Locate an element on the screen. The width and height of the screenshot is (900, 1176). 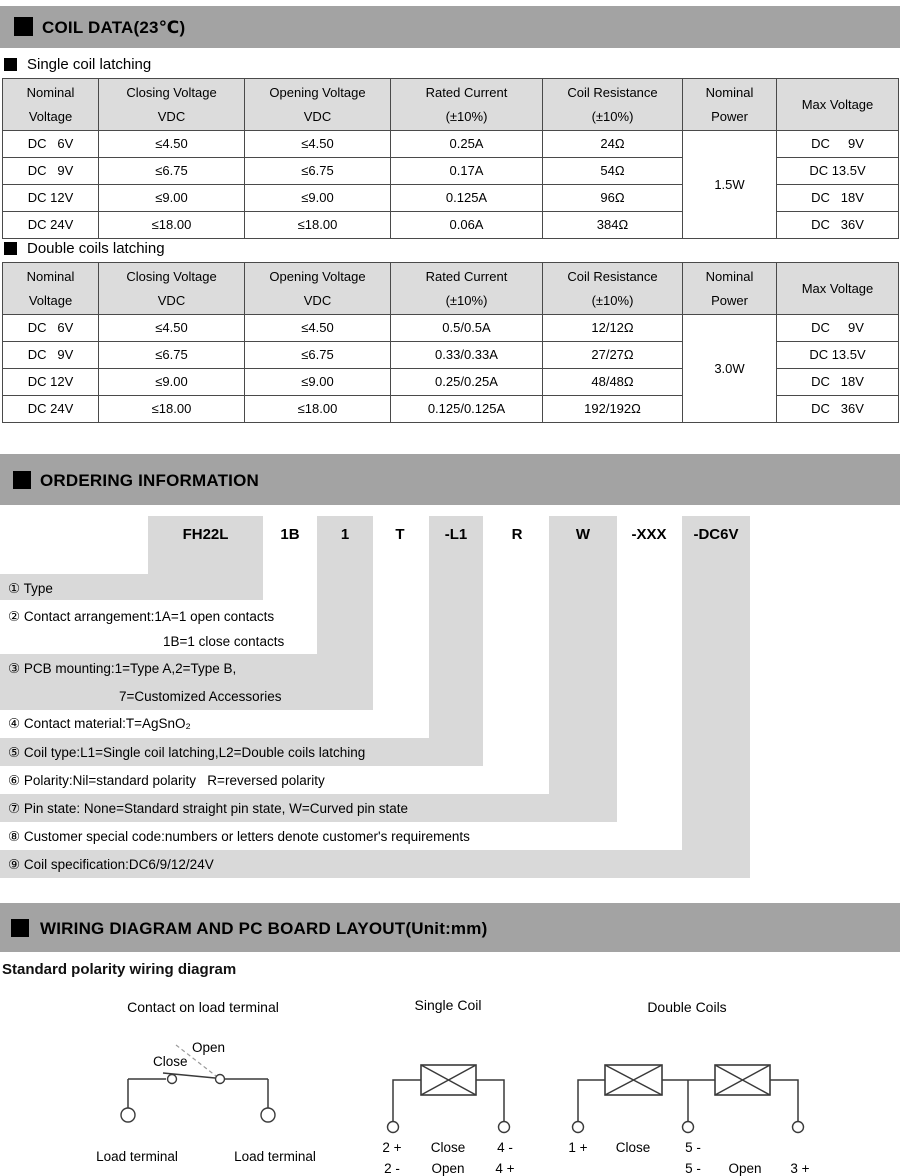
subtitle-text: Single coil latching is located at coordinates (89, 64).